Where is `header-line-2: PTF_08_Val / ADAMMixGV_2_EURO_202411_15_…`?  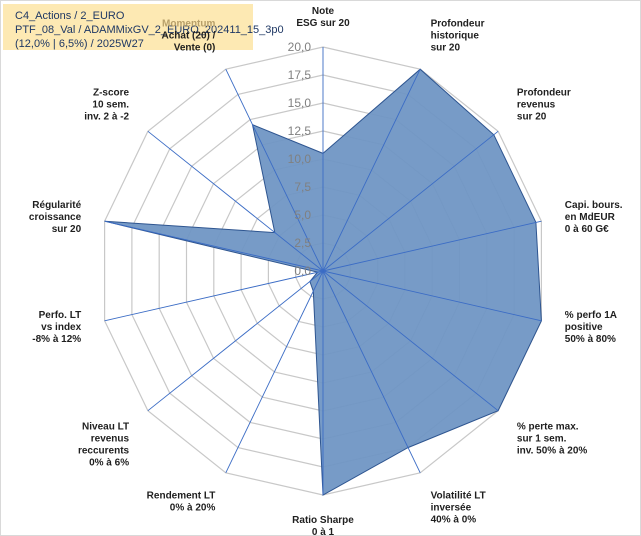 header-line-2: PTF_08_Val / ADAMMixGV_2_EURO_202411_15_… is located at coordinates (149, 30).